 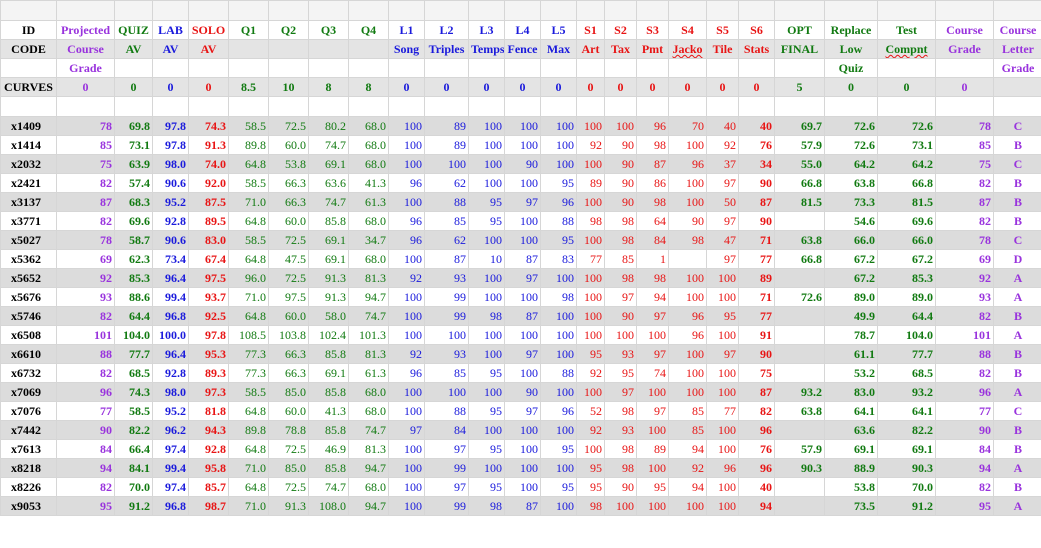 I want to click on cell: Compnt, so click(x=906, y=49).